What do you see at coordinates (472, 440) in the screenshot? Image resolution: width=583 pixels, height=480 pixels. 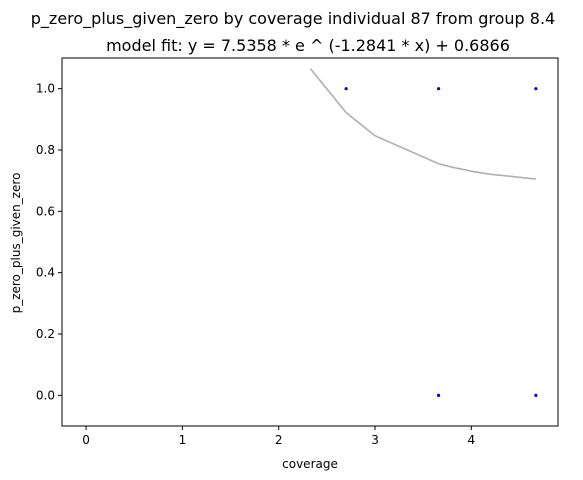 I see `x-tick-label: 4` at bounding box center [472, 440].